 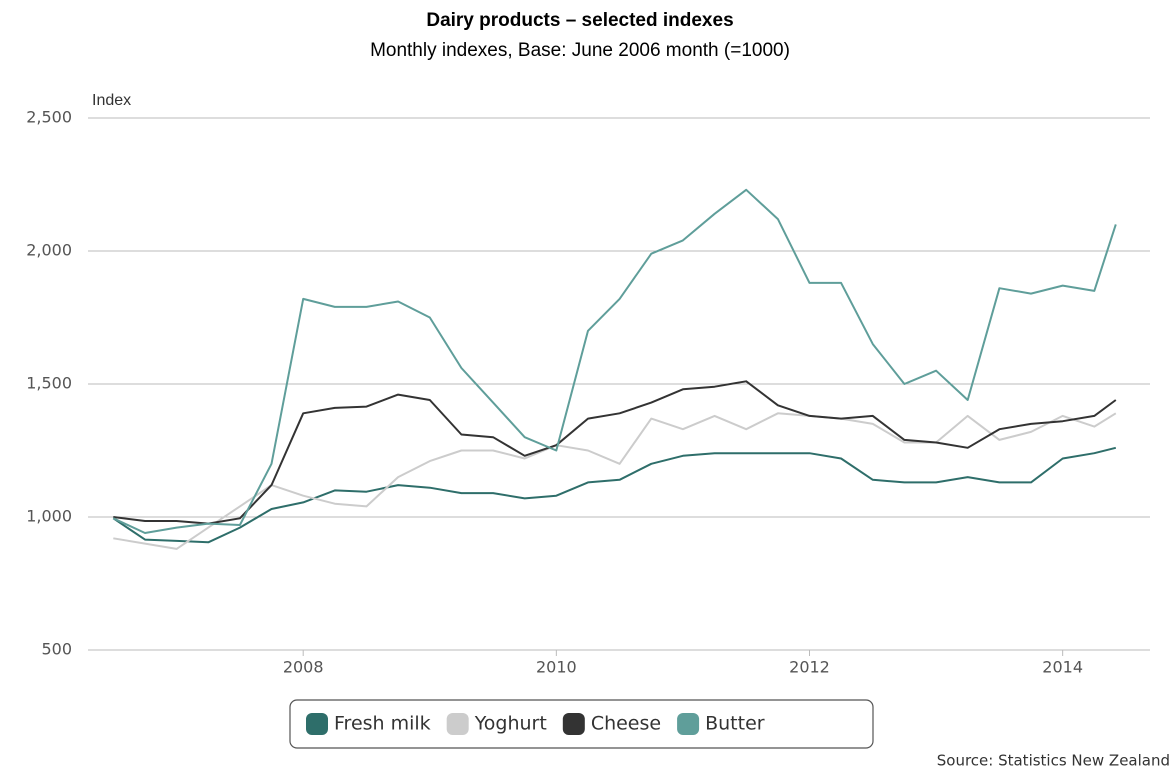 What do you see at coordinates (614, 495) in the screenshot?
I see `series-line` at bounding box center [614, 495].